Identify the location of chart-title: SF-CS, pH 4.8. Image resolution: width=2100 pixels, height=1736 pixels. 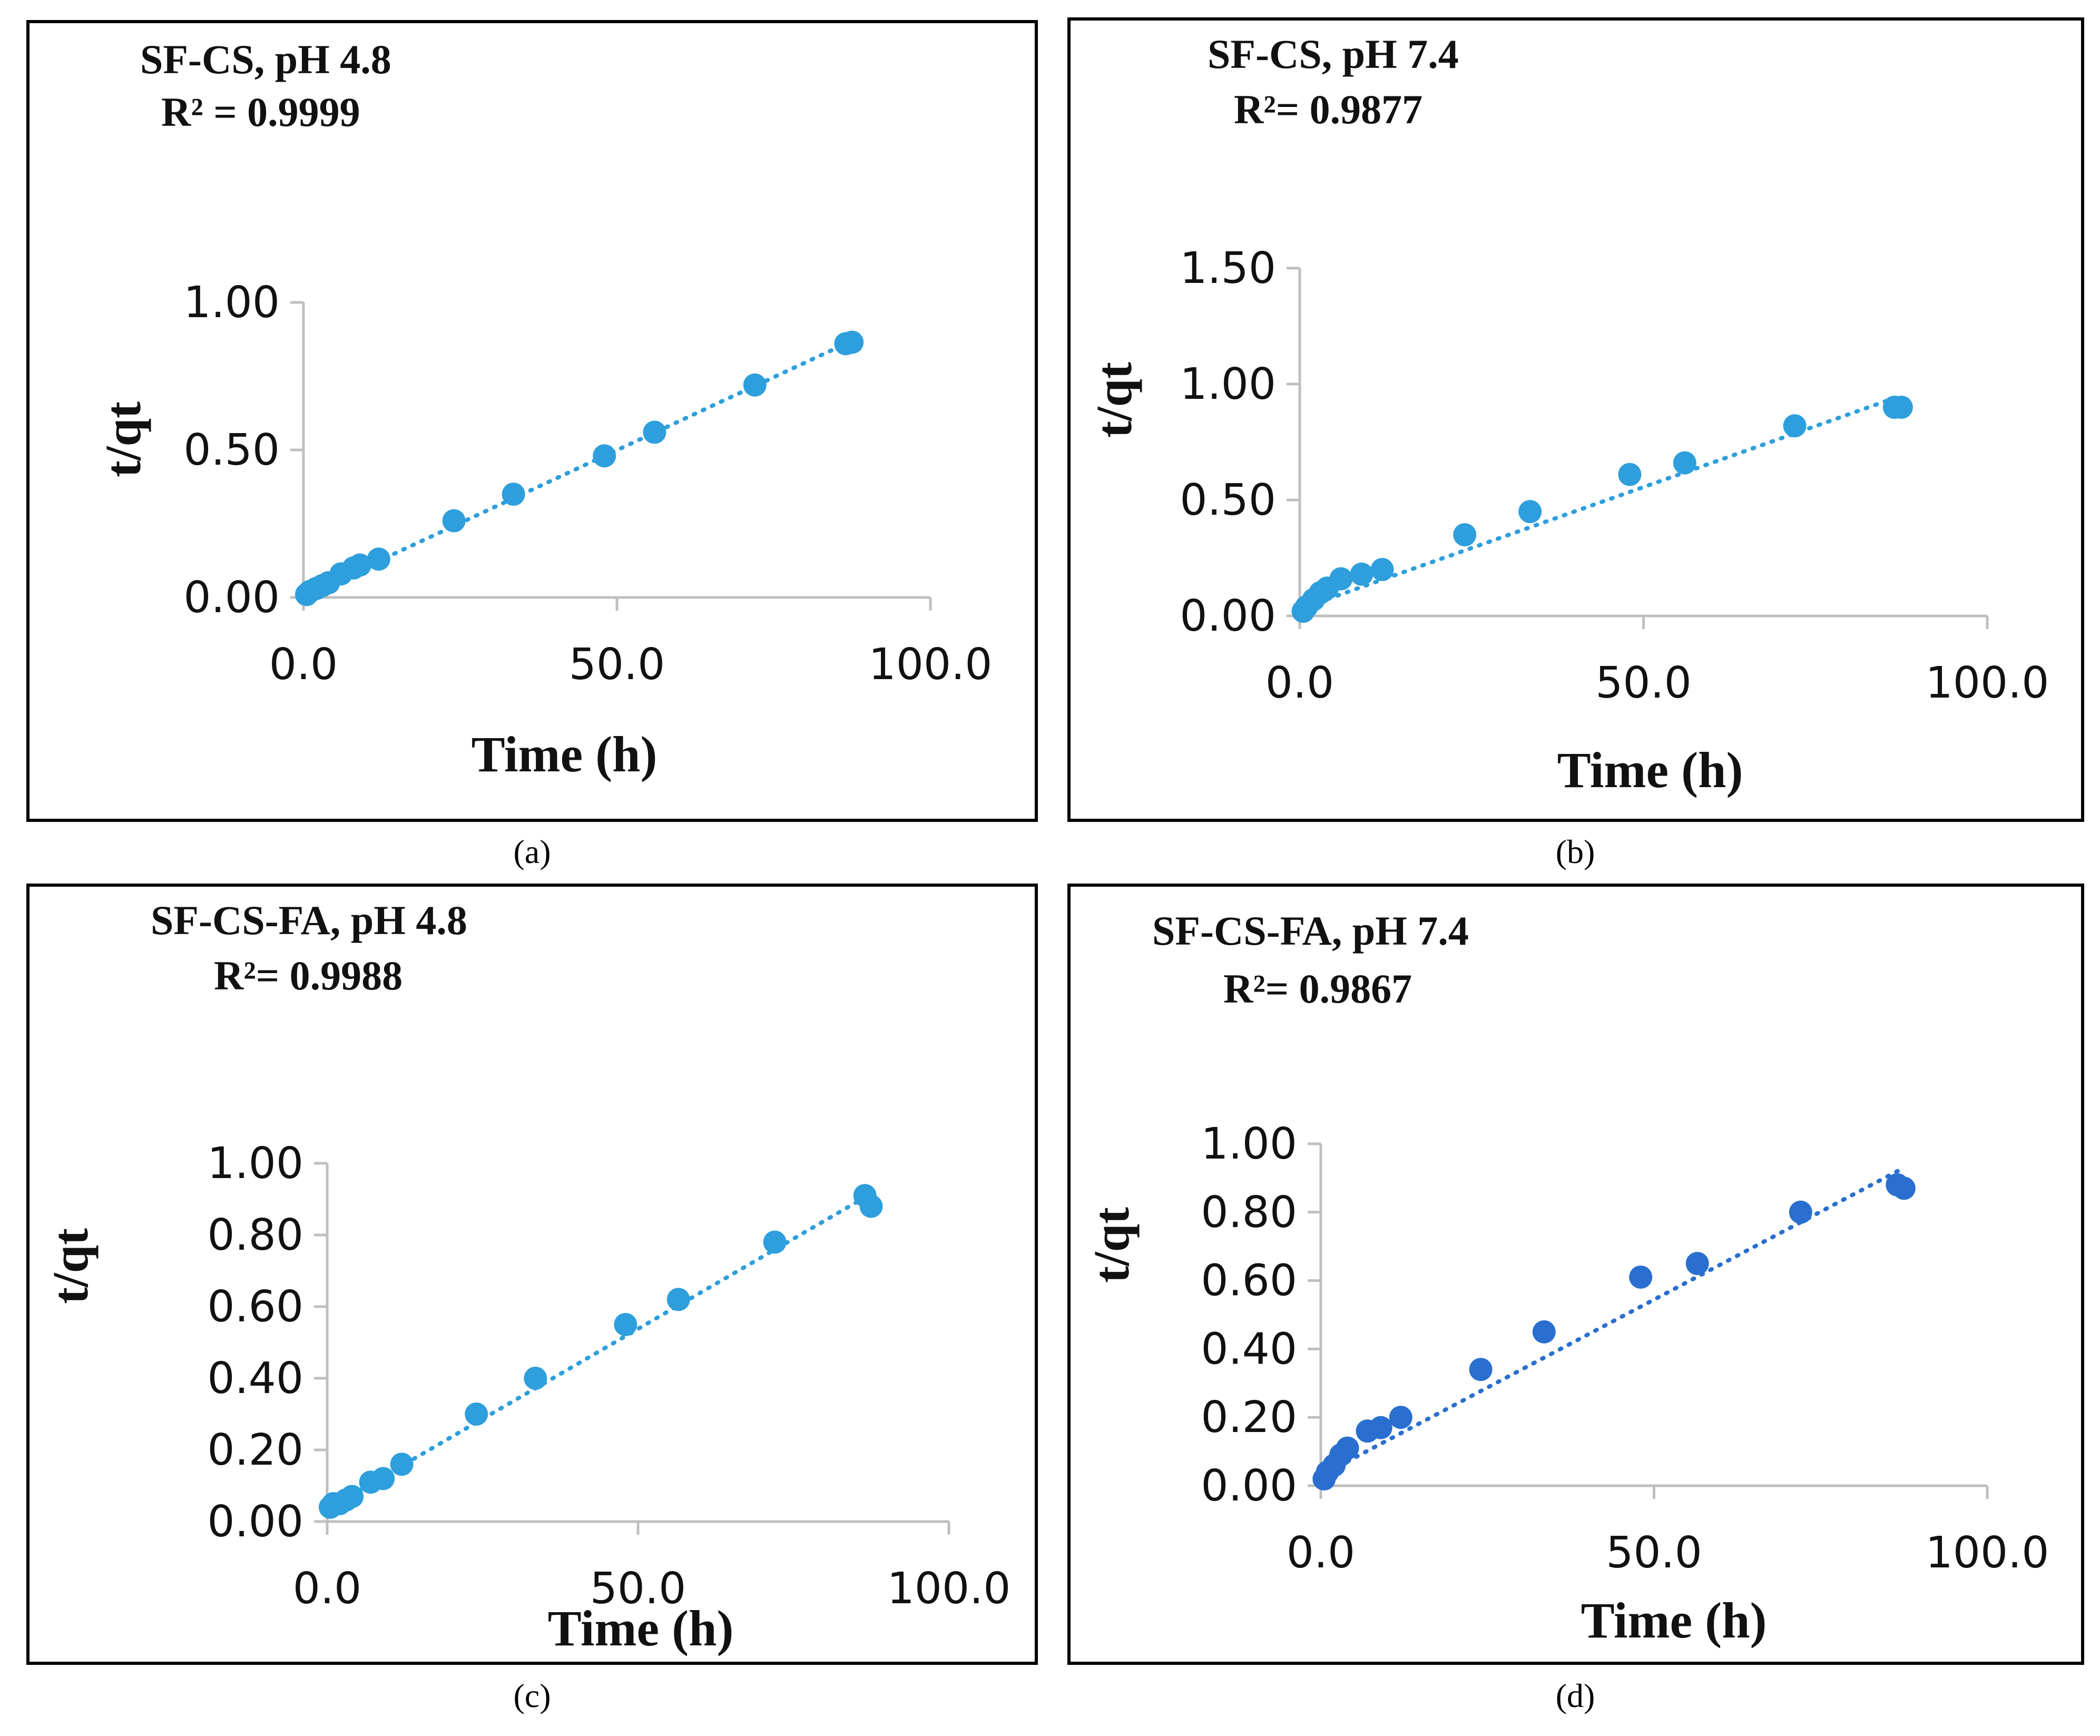
(265, 59).